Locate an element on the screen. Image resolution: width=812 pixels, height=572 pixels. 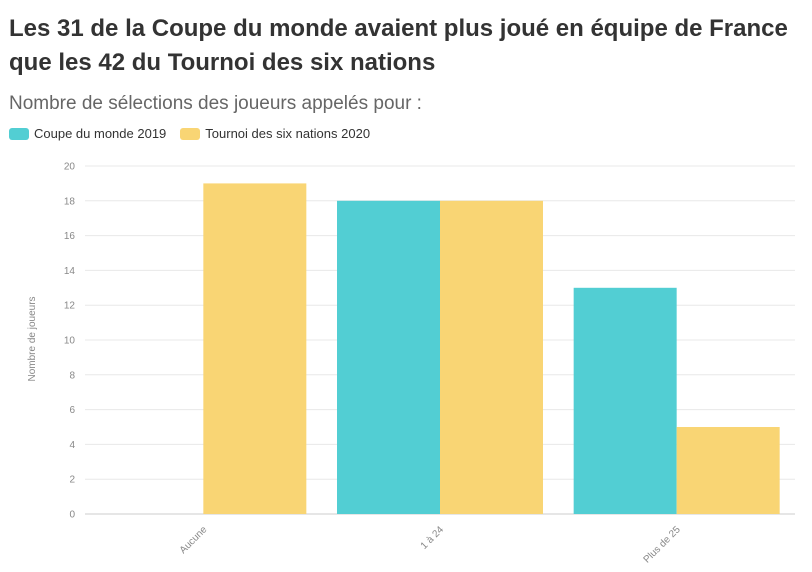
legend-label-tournoi: Tournoi des six nations 2020 is located at coordinates (288, 133).